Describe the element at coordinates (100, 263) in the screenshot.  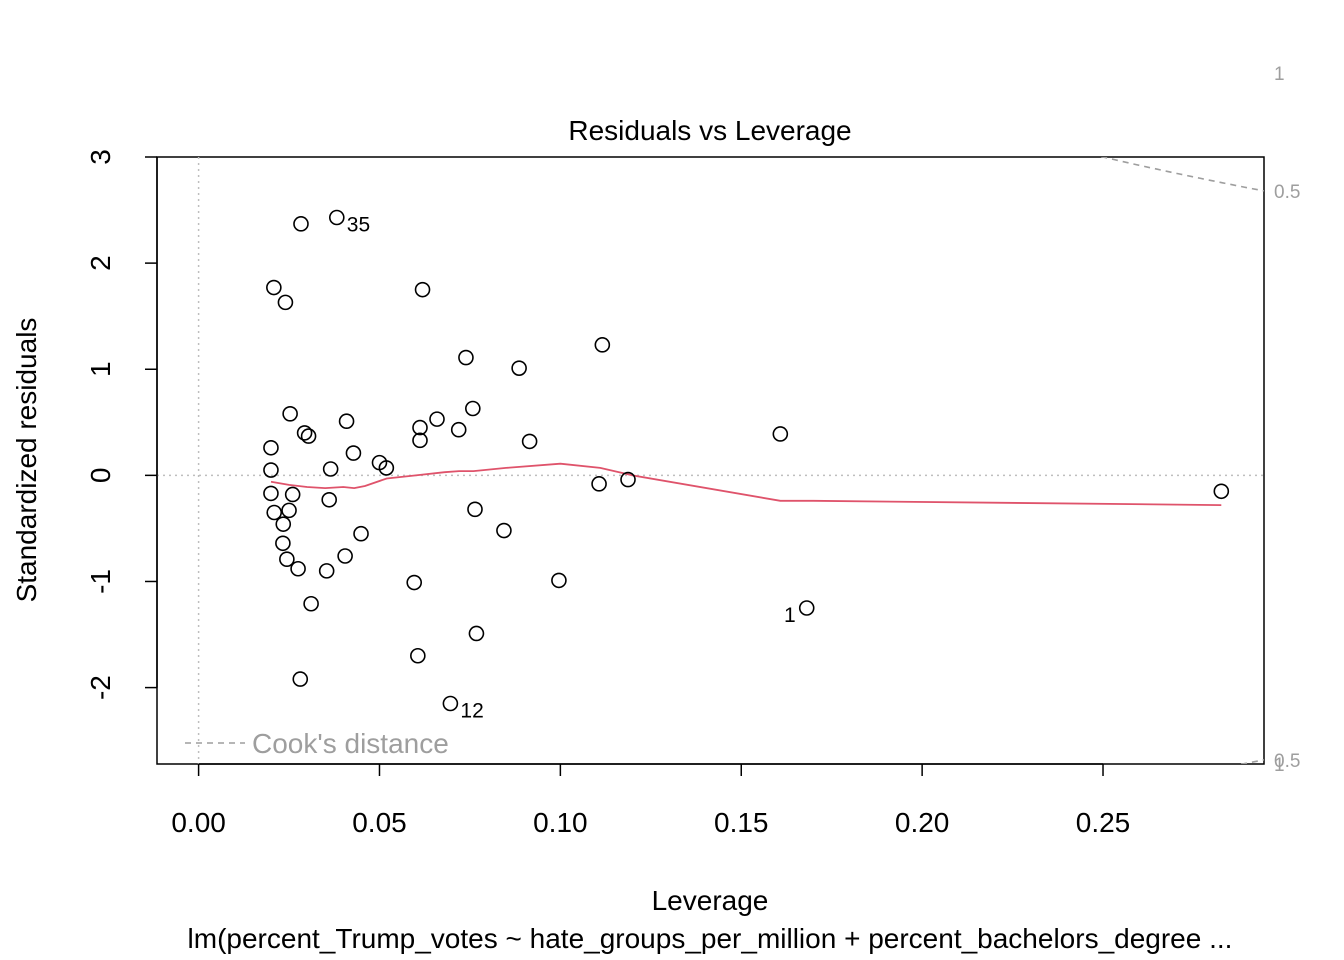
I see `y-tick-label: 2` at that location.